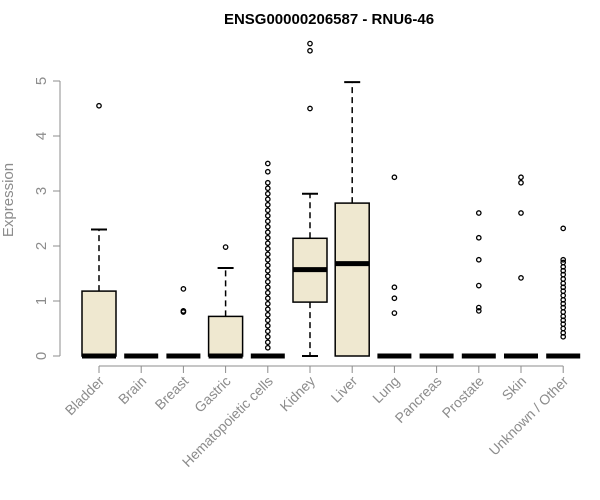 The height and width of the screenshot is (500, 600). I want to click on x-tick-label: Breast, so click(172, 393).